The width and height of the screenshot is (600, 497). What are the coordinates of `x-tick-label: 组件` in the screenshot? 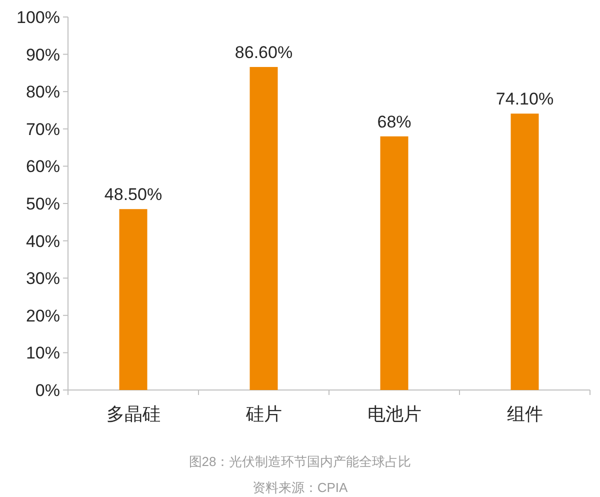 It's located at (524, 414).